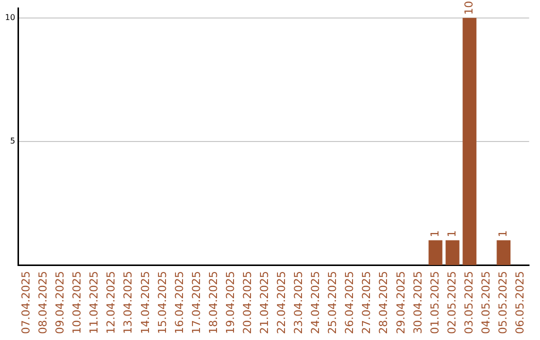 This screenshot has width=540, height=340. I want to click on x-tick-label: 22.04.2025, so click(281, 302).